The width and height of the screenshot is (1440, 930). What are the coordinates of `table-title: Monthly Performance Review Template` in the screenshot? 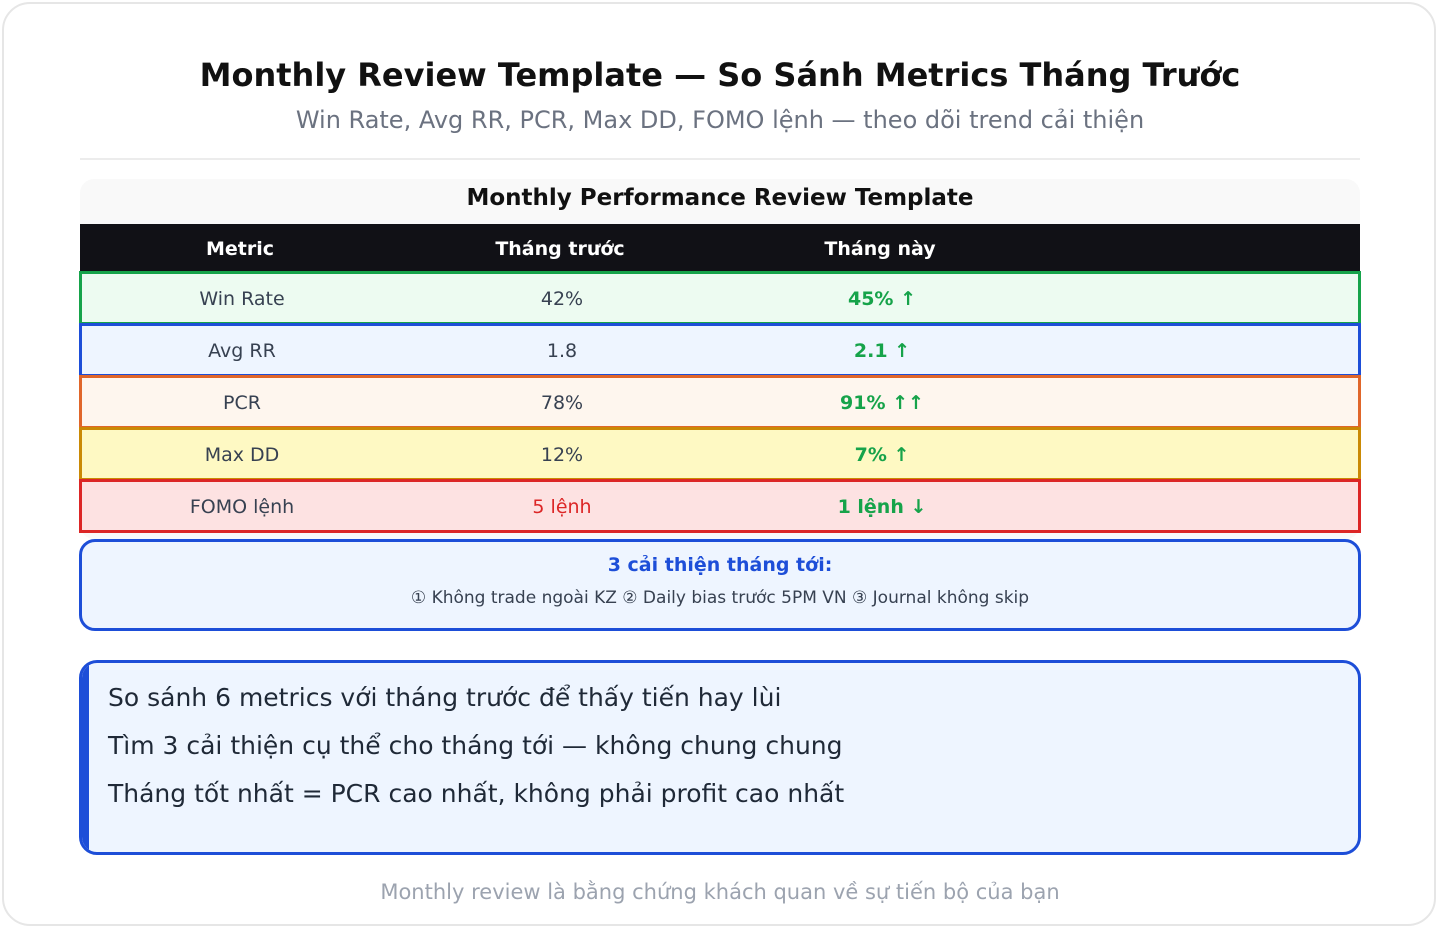 It's located at (720, 198).